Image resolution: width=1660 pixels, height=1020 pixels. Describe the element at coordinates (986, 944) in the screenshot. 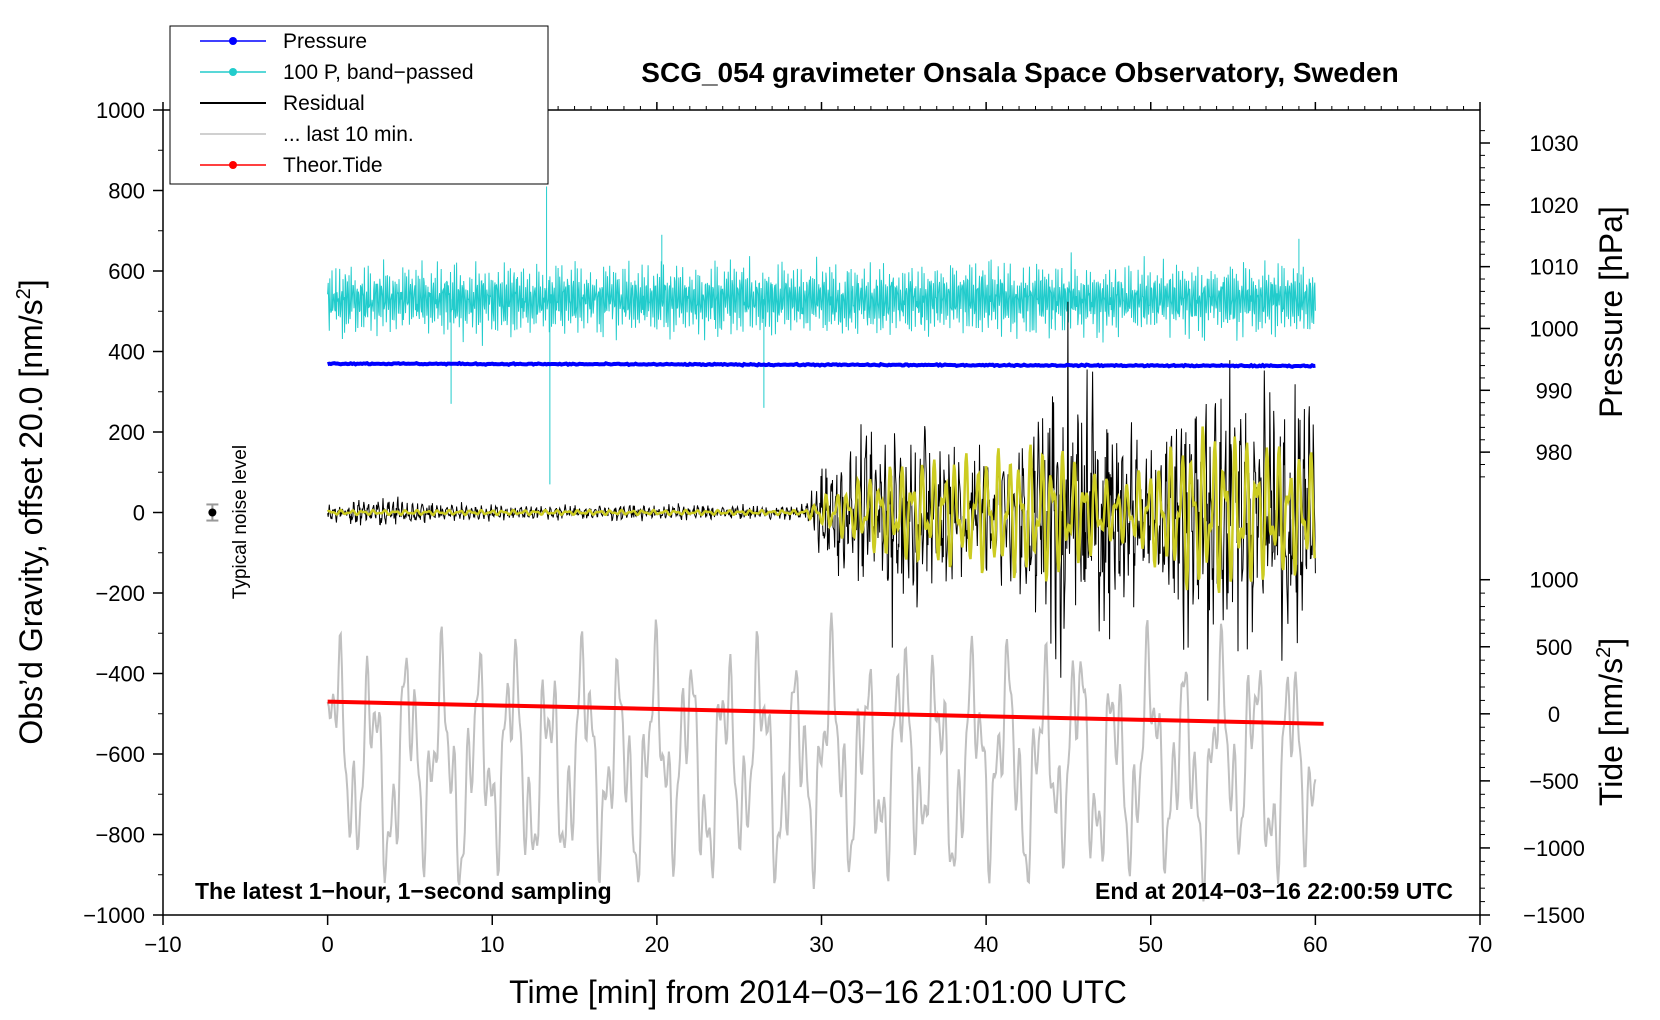

I see `x-tick-label: 40` at that location.